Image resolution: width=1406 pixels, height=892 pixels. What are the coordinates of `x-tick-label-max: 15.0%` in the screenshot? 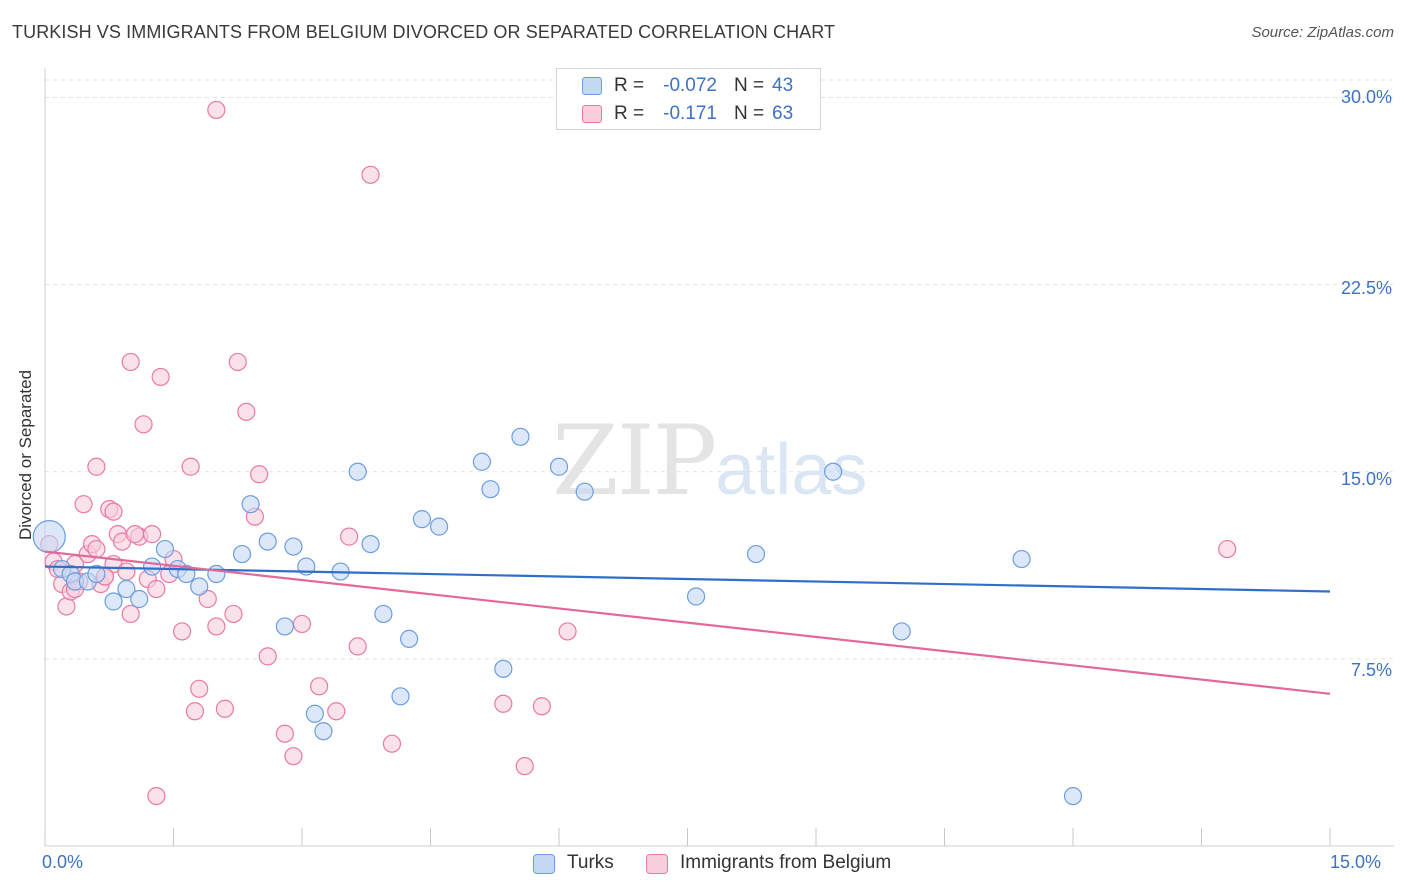 It's located at (1356, 862).